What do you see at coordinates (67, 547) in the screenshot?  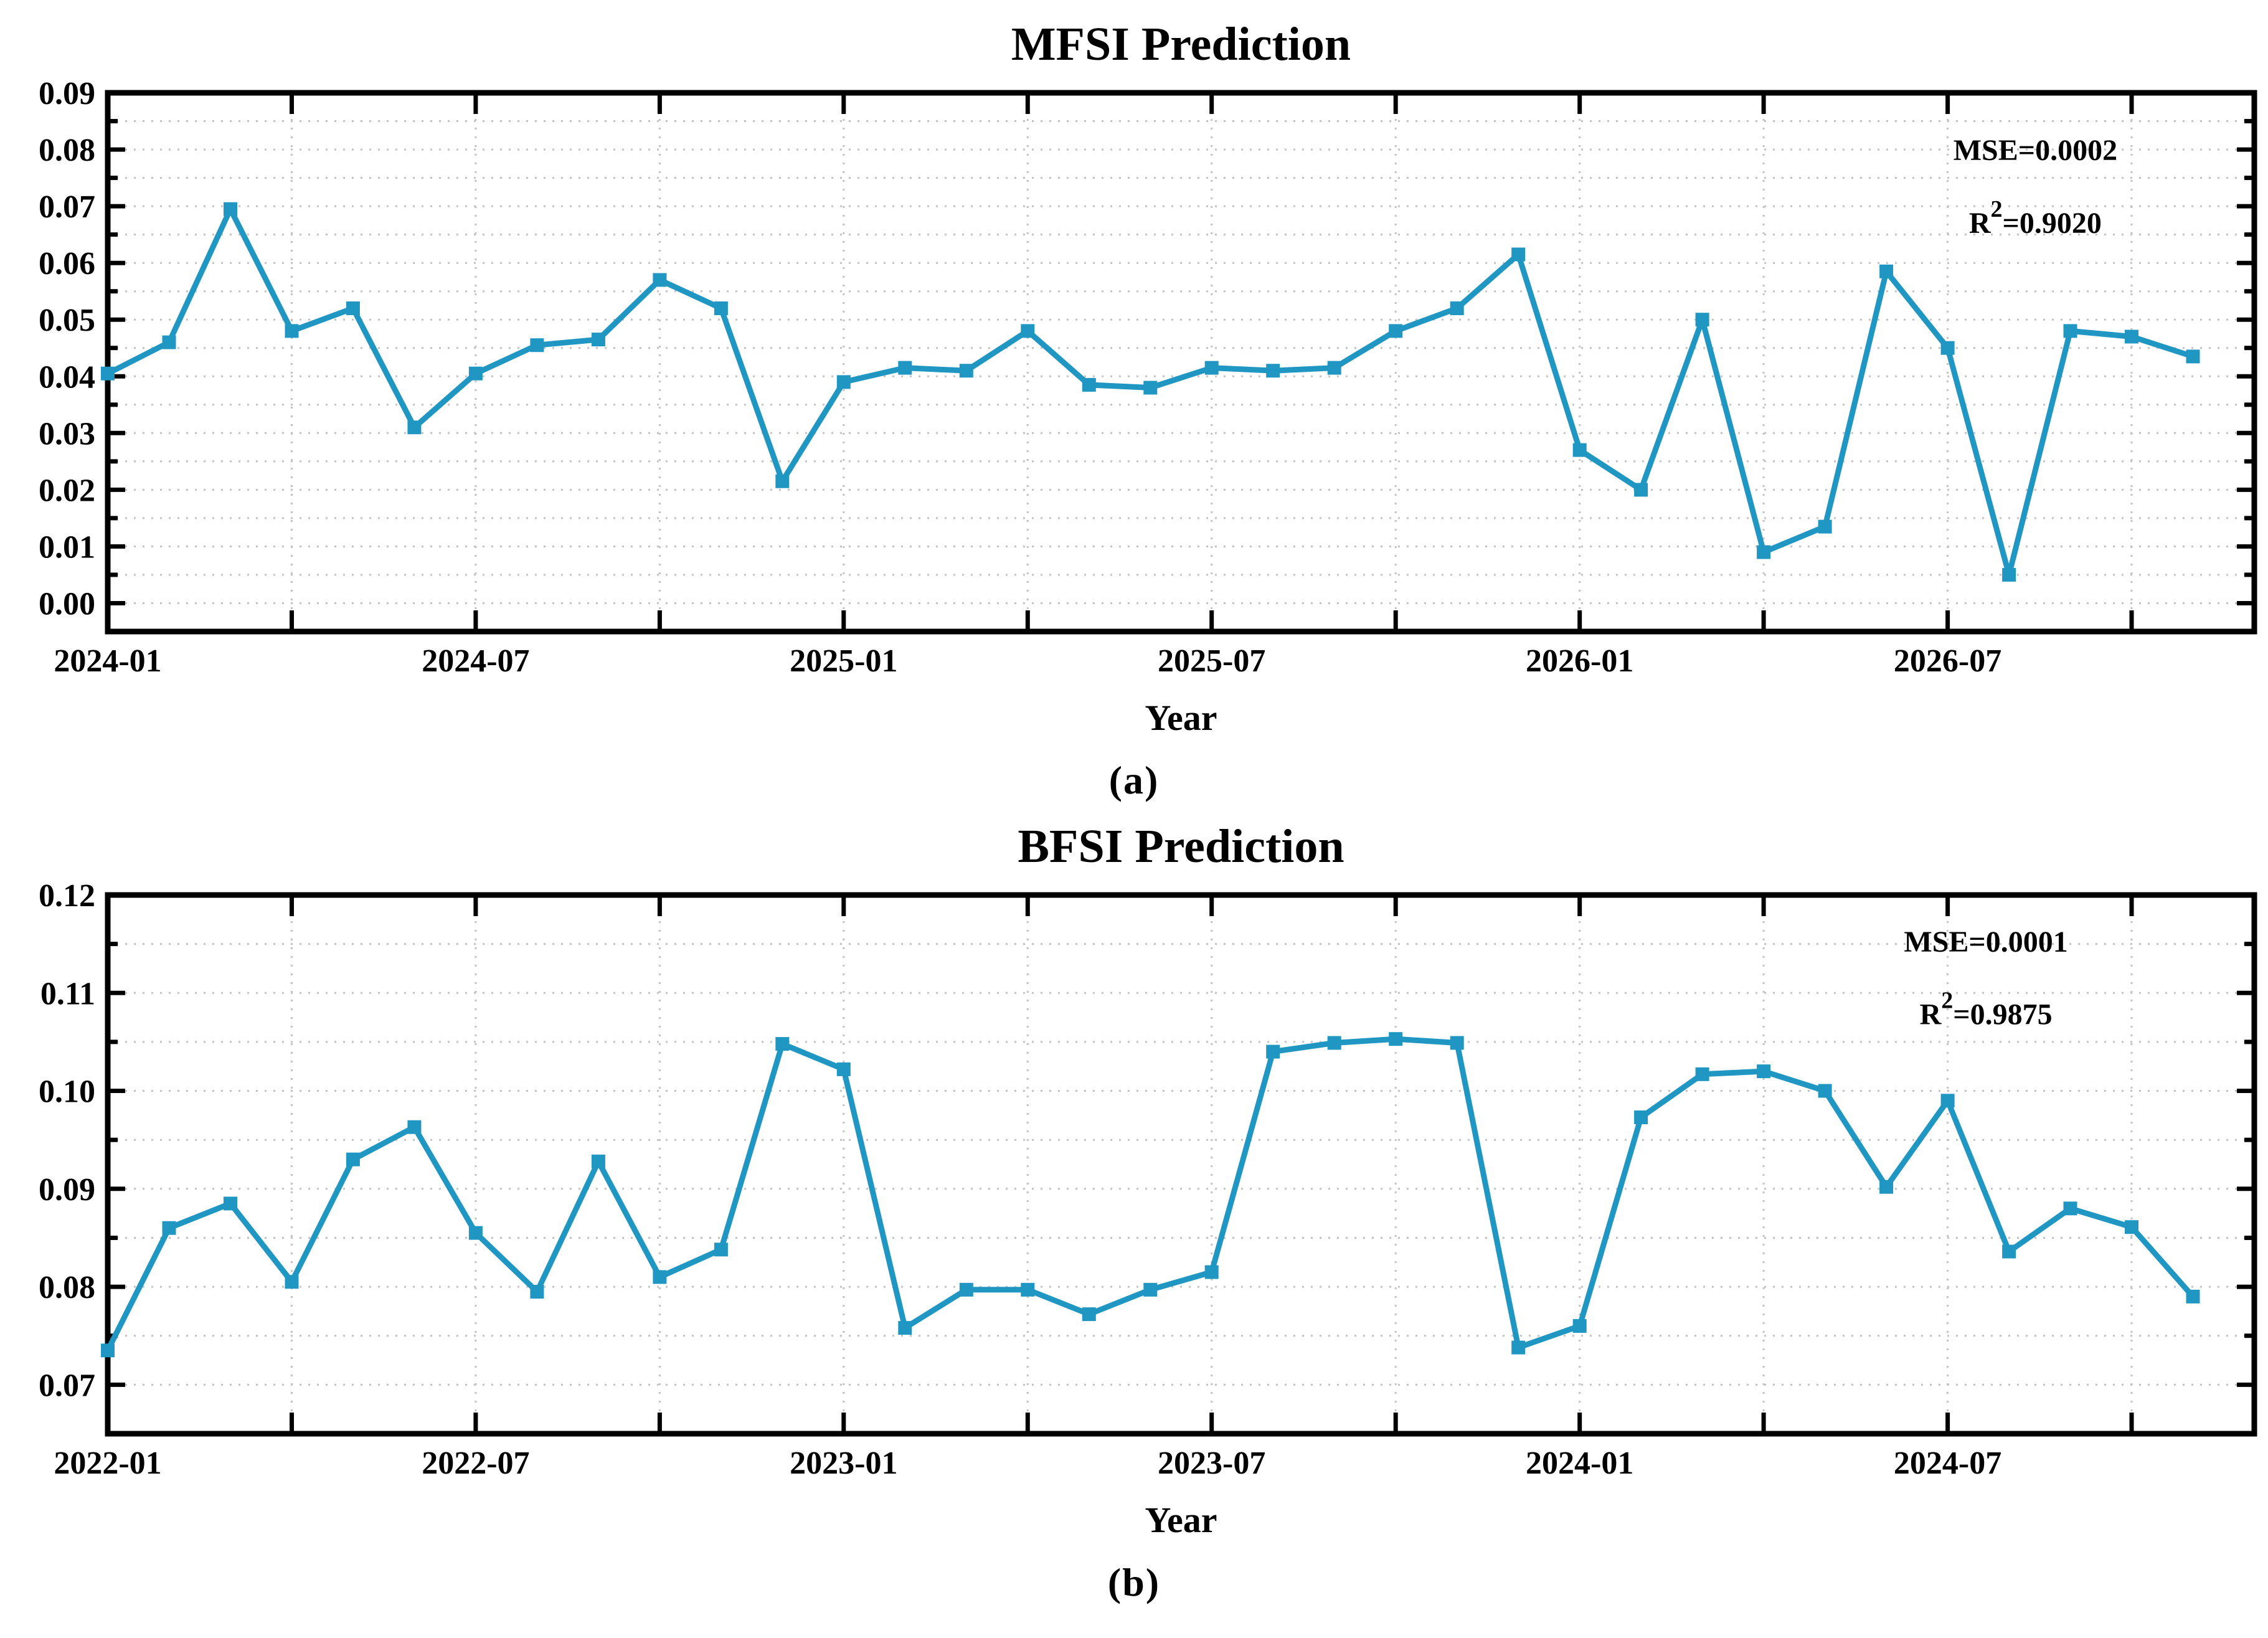 I see `y-tick-label: 0.01` at bounding box center [67, 547].